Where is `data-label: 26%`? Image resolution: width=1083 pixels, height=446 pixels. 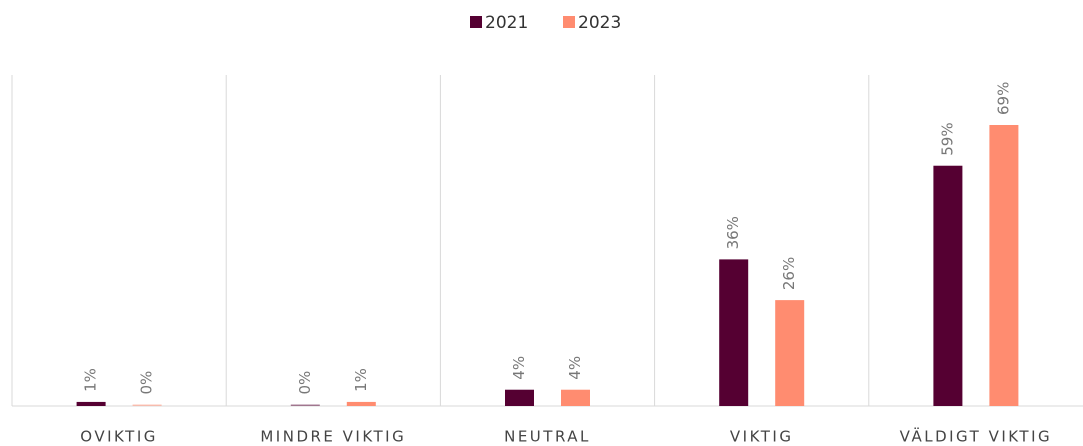 data-label: 26% is located at coordinates (789, 273).